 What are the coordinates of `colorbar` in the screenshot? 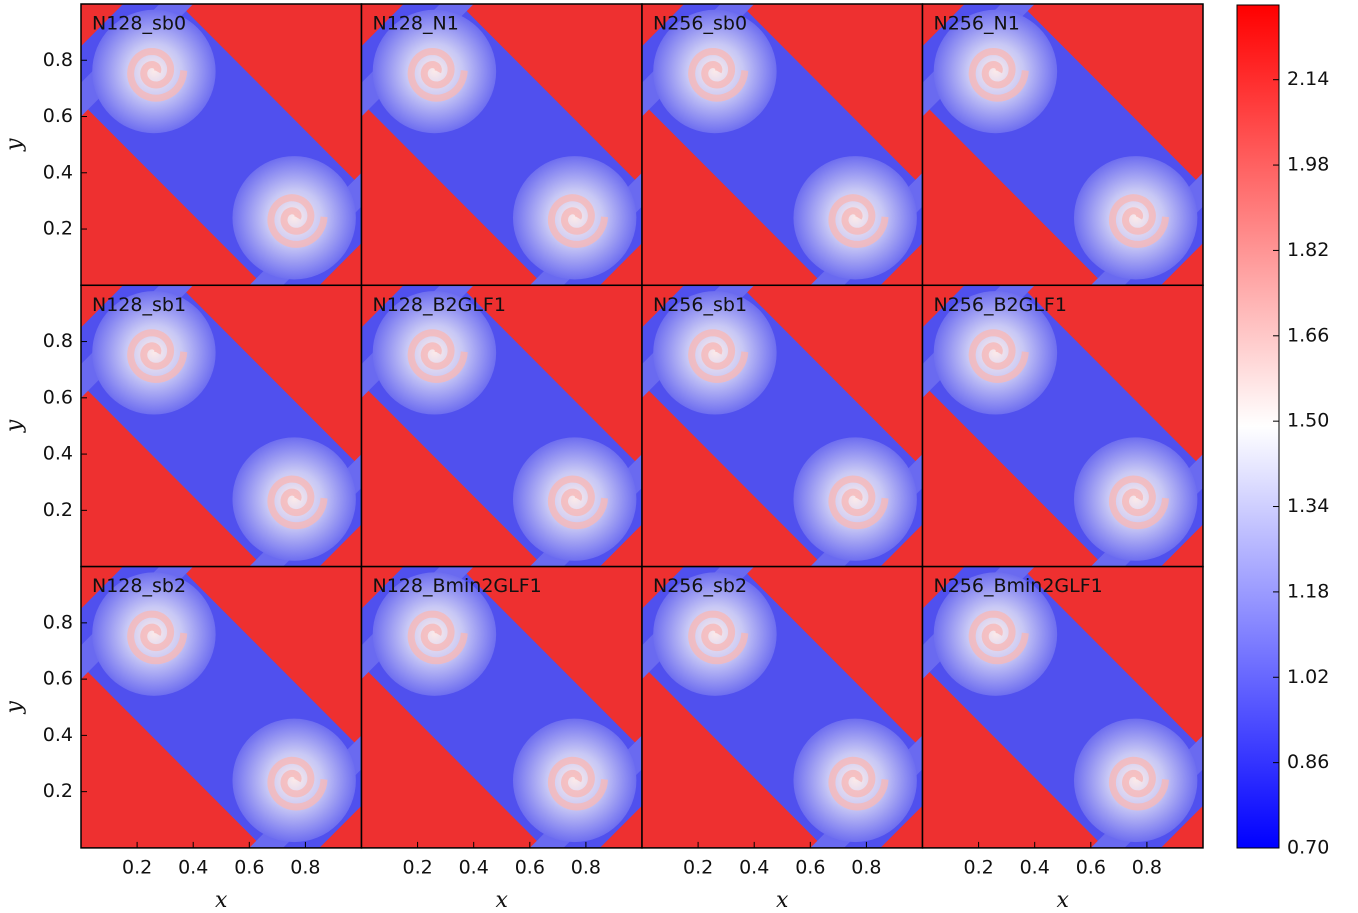 It's located at (1258, 426).